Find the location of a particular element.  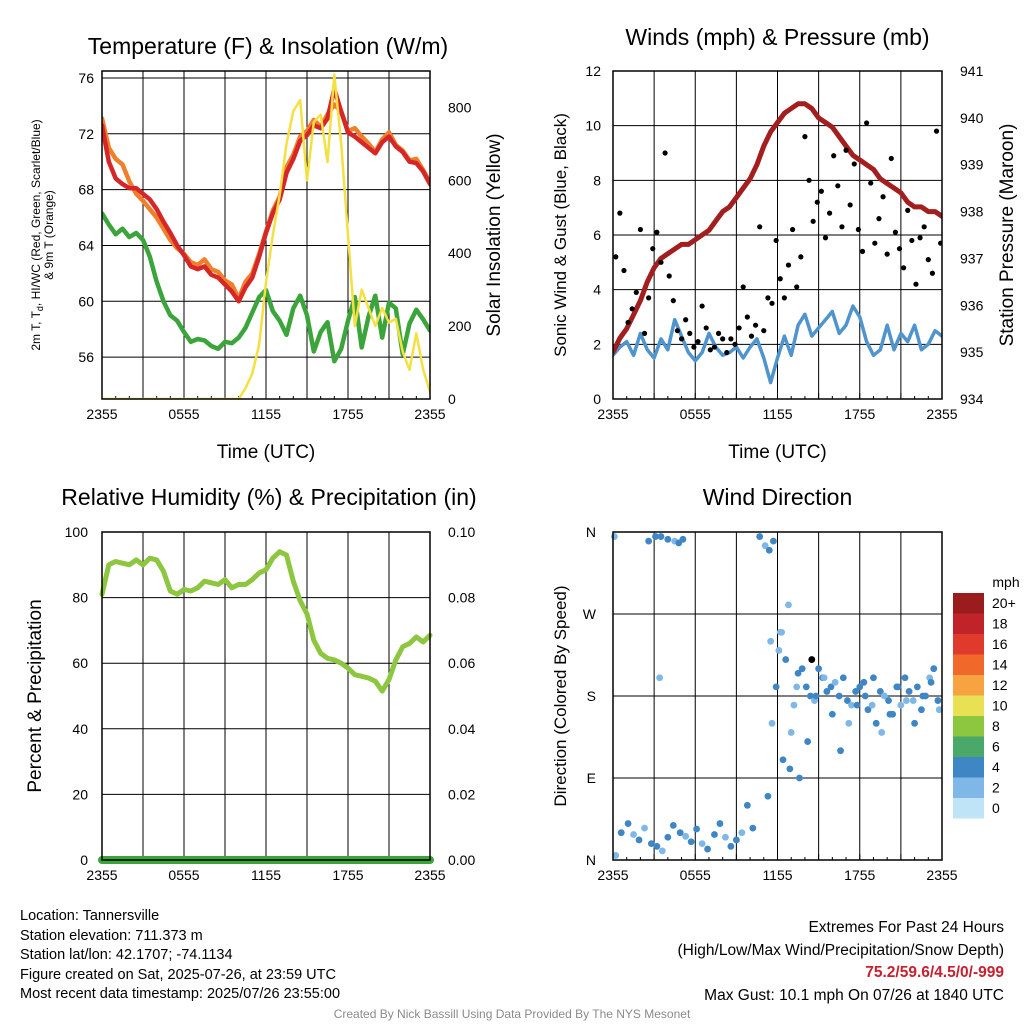

y2-tick-label: 400 is located at coordinates (460, 253).